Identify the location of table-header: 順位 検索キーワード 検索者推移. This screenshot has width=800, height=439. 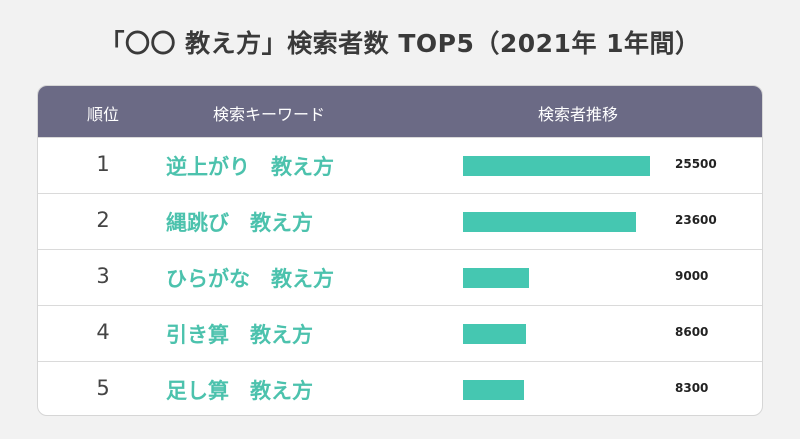
(400, 111).